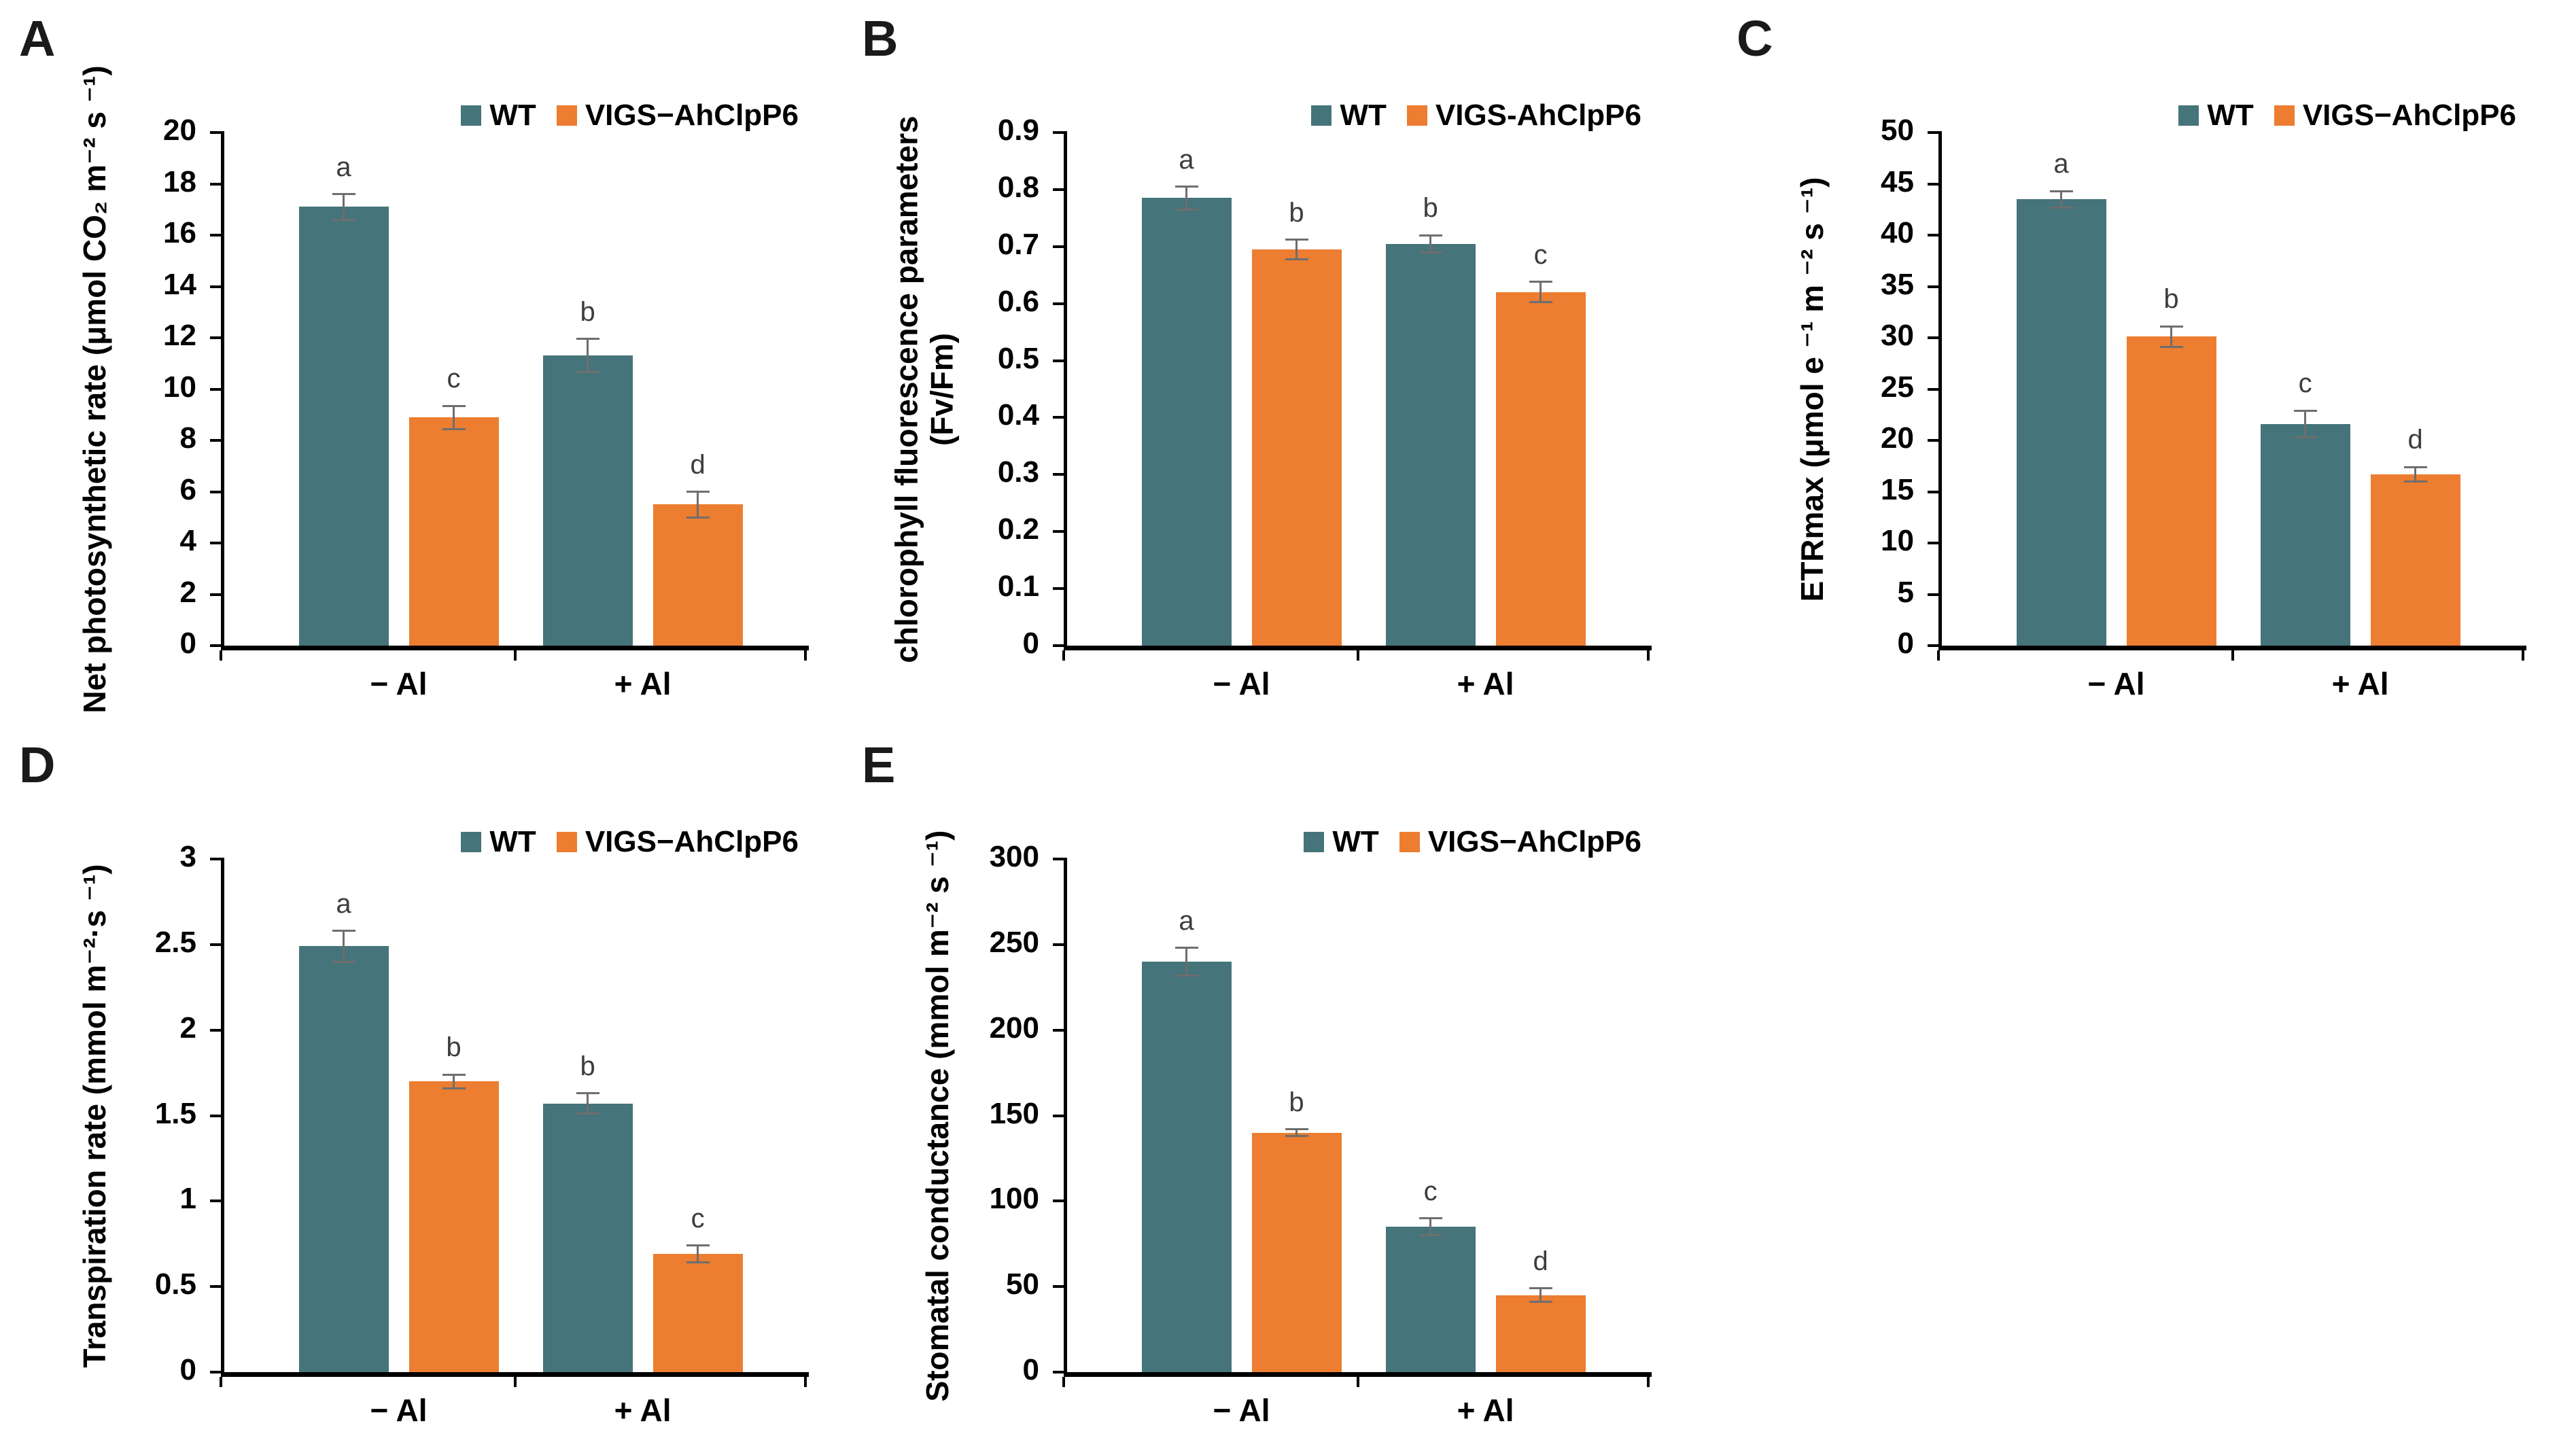 Image resolution: width=2576 pixels, height=1453 pixels. What do you see at coordinates (37, 38) in the screenshot?
I see `panel-letter: A` at bounding box center [37, 38].